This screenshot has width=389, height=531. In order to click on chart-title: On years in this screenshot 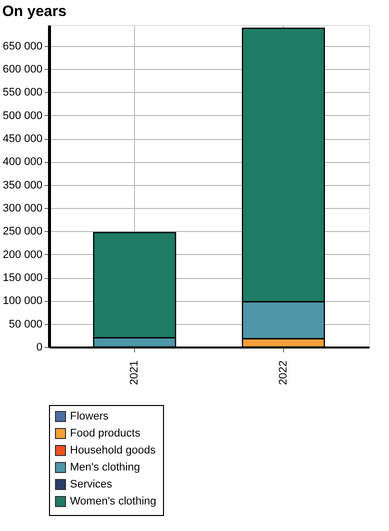, I will do `click(34, 11)`.